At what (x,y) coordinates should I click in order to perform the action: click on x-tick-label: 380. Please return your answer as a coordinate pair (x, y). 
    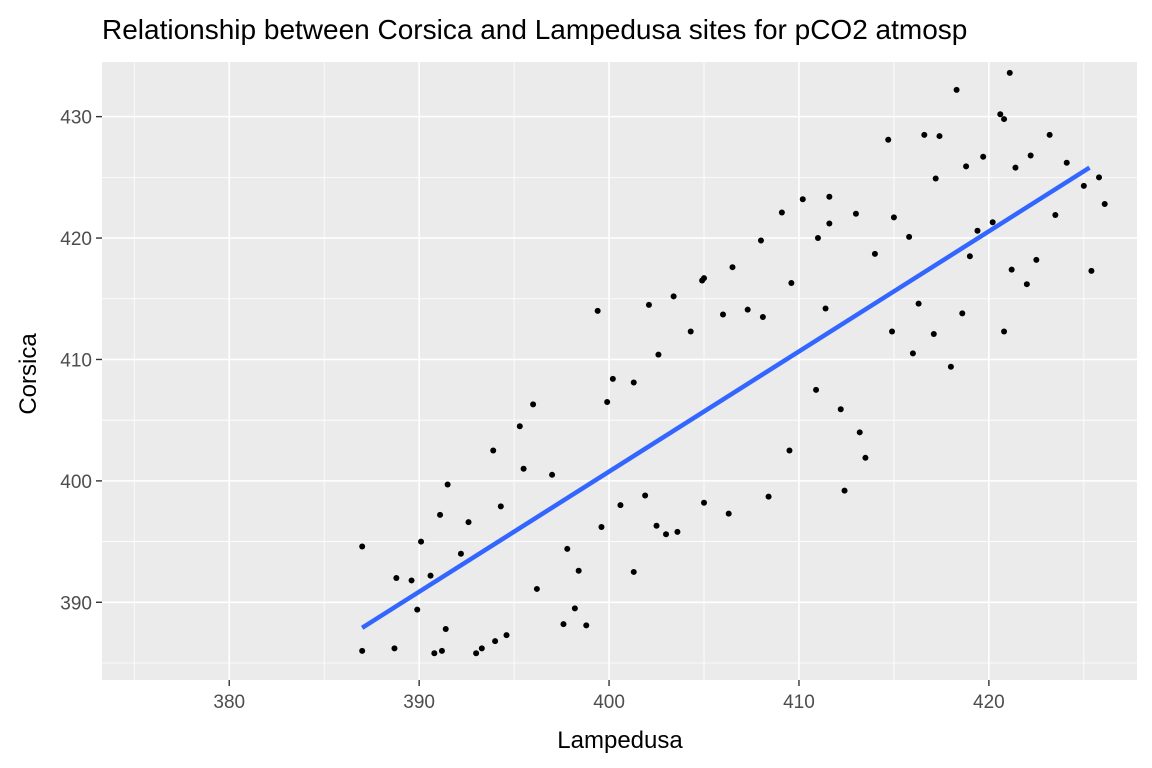
    Looking at the image, I should click on (229, 702).